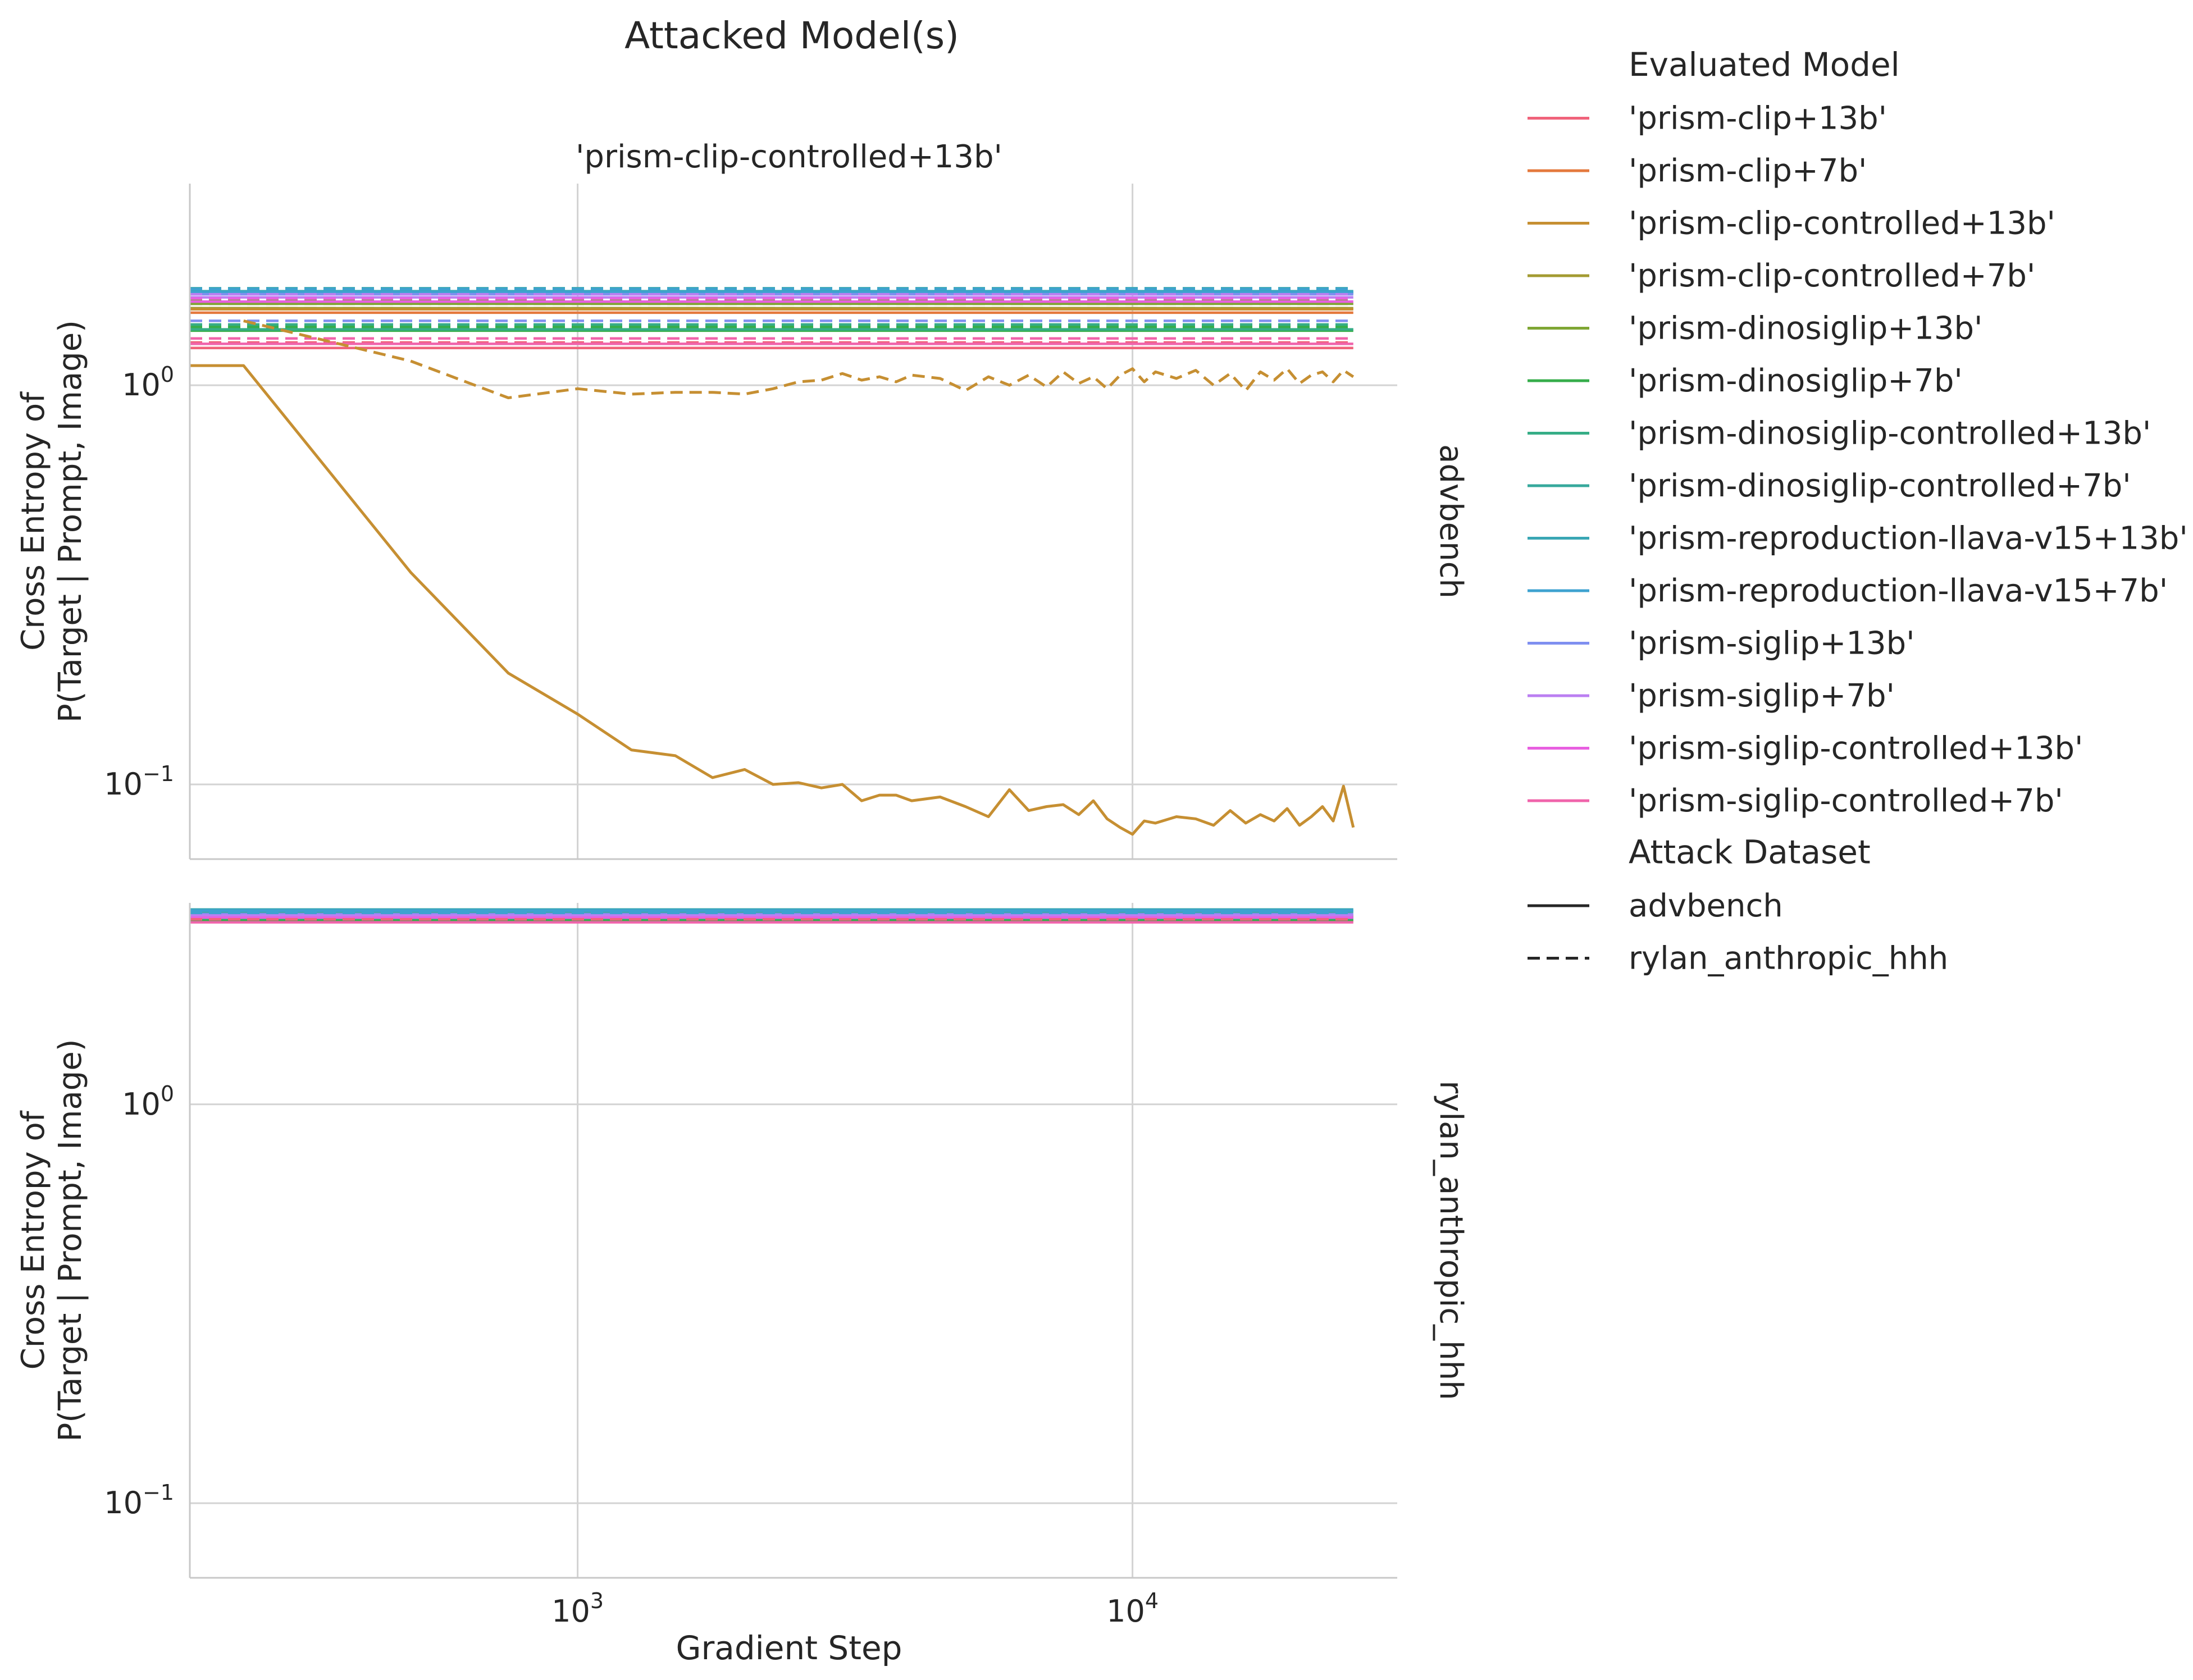 This screenshot has height=1680, width=2193. What do you see at coordinates (1832, 276) in the screenshot?
I see `legend-entry: 'prism-clip-controlled+7b'` at bounding box center [1832, 276].